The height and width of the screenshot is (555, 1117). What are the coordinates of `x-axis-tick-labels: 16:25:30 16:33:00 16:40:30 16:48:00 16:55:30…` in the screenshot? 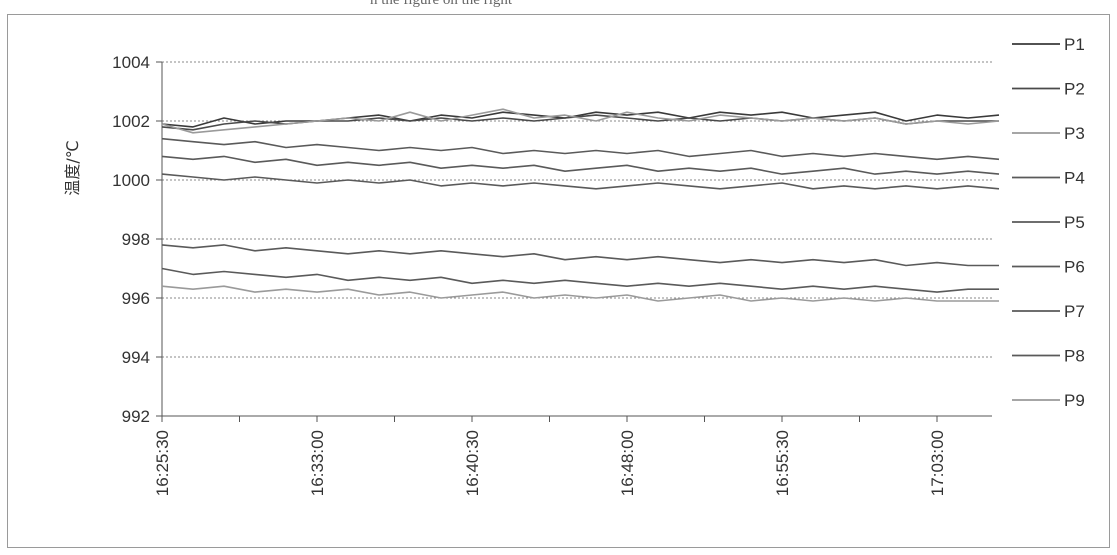 It's located at (550, 463).